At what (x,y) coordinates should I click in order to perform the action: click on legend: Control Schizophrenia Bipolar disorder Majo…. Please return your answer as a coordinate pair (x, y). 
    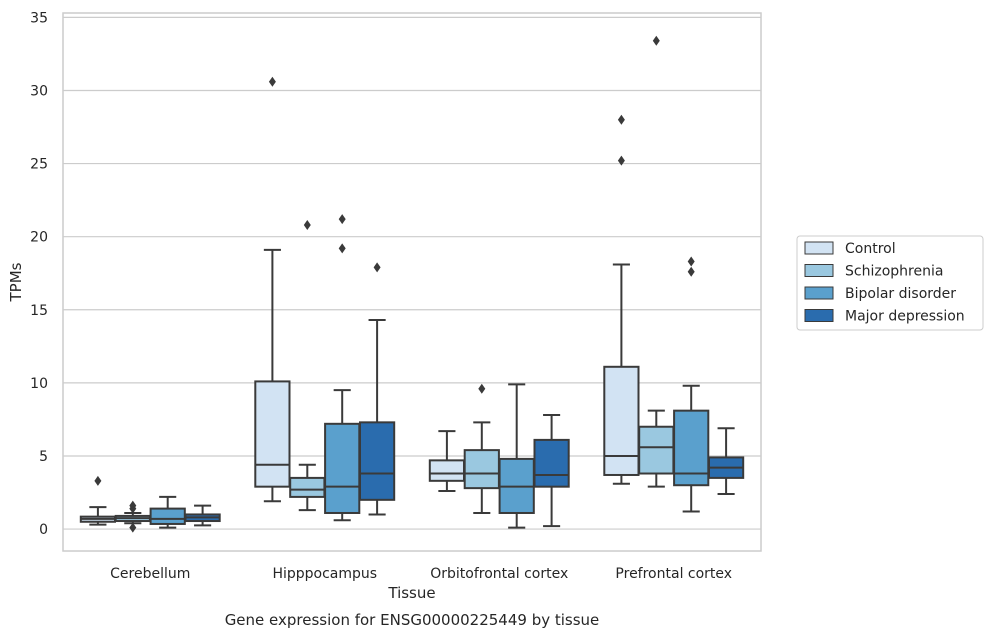
    Looking at the image, I should click on (890, 283).